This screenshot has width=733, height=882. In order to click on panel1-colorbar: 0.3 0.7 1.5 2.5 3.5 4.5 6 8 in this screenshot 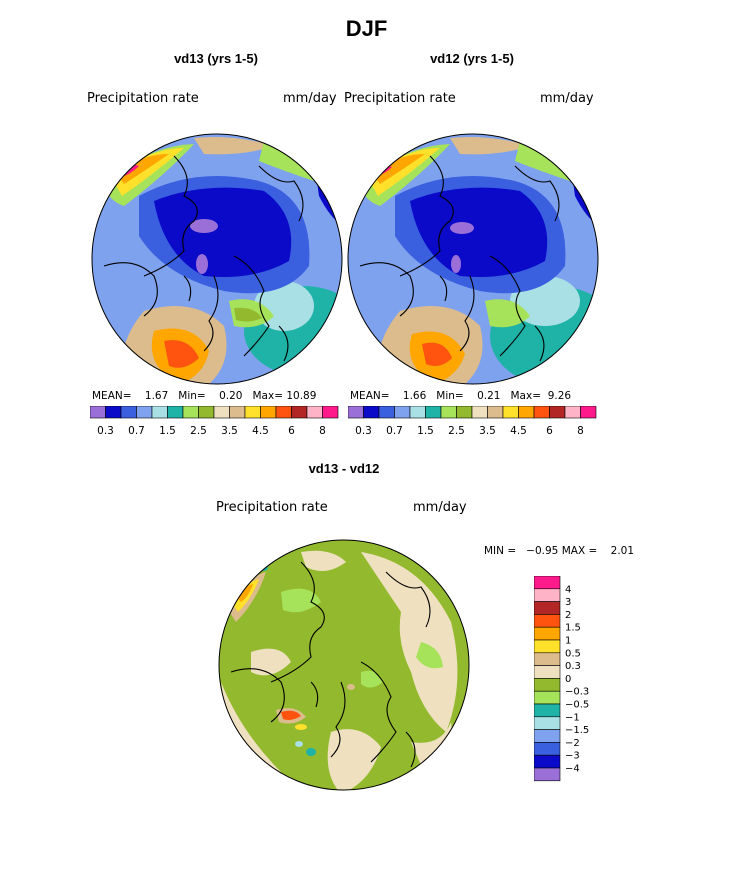, I will do `click(214, 421)`.